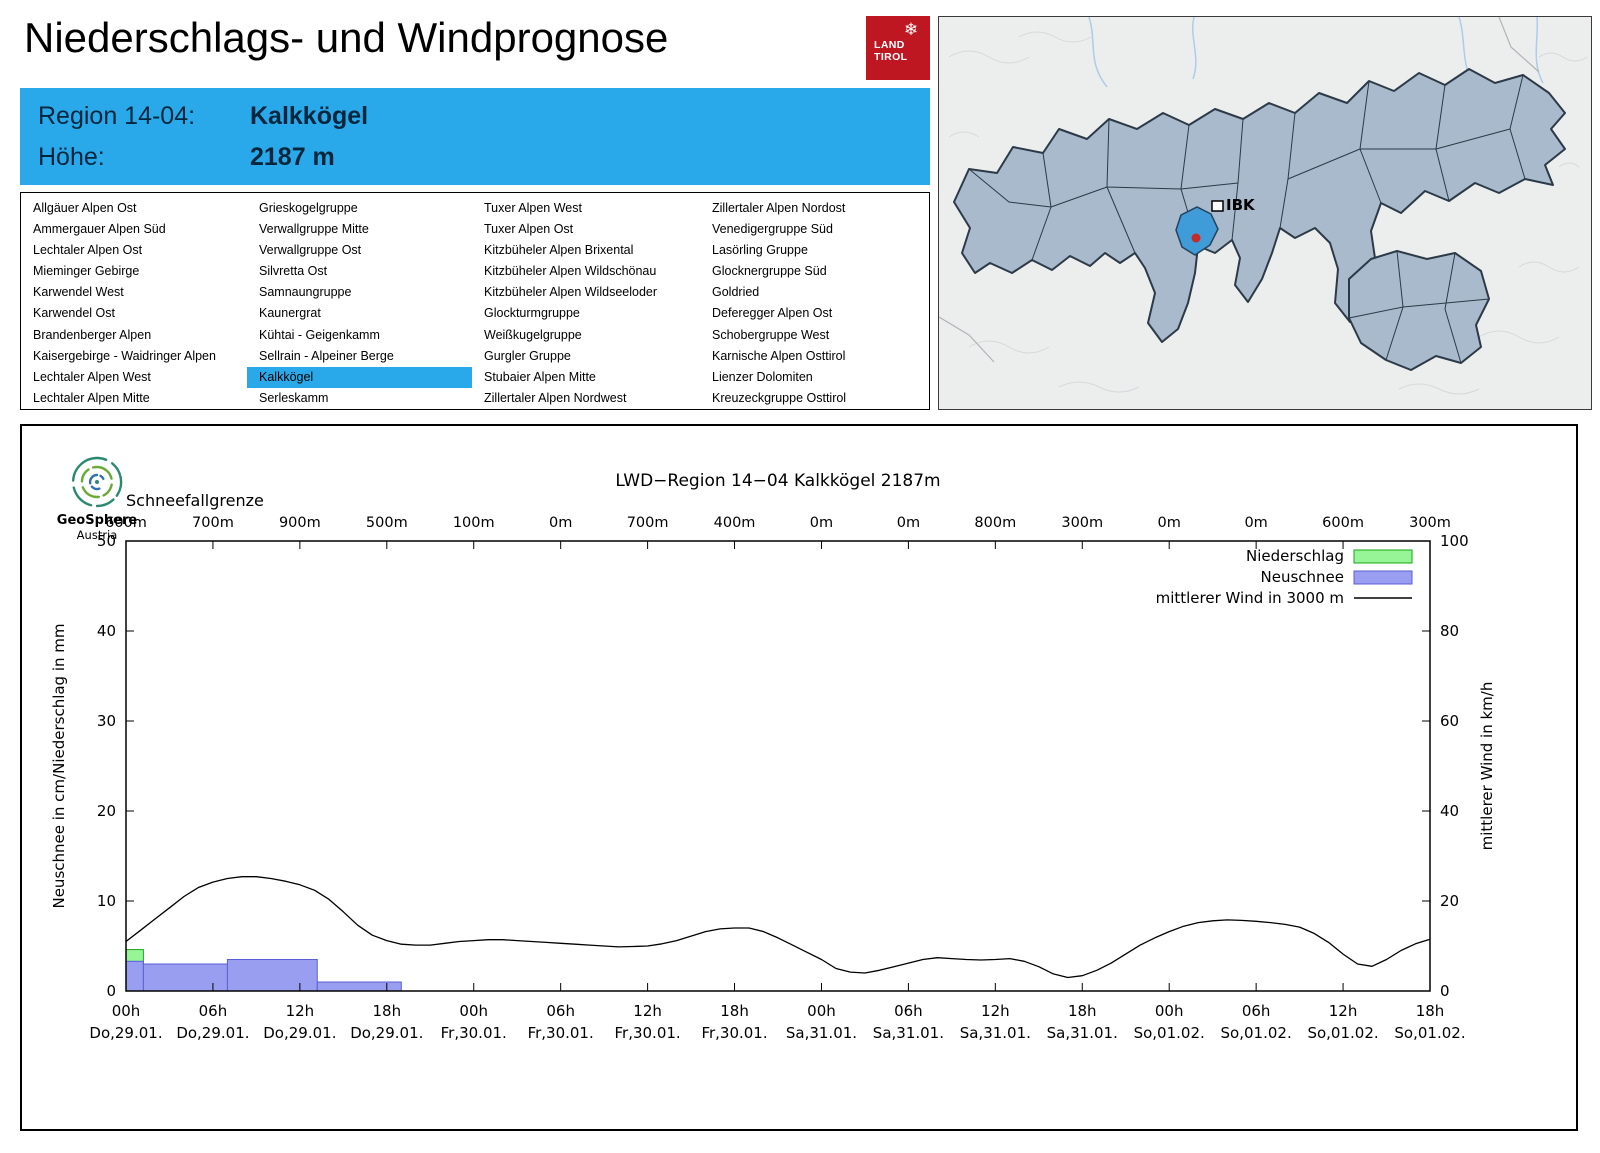 The image size is (1600, 1153). I want to click on map-north-tirol, so click(1259, 205).